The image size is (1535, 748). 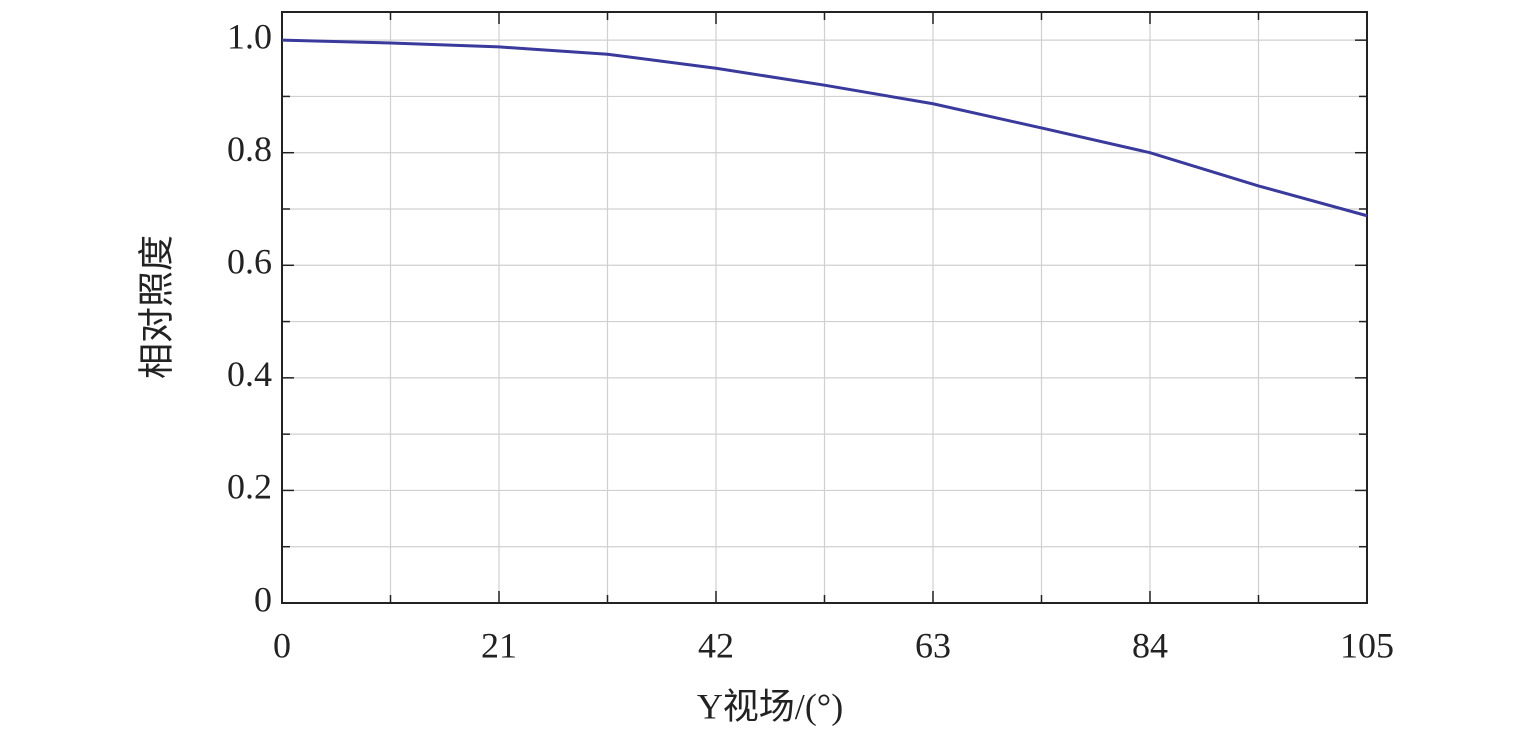 I want to click on y-tick-label: 0.8, so click(x=249, y=149).